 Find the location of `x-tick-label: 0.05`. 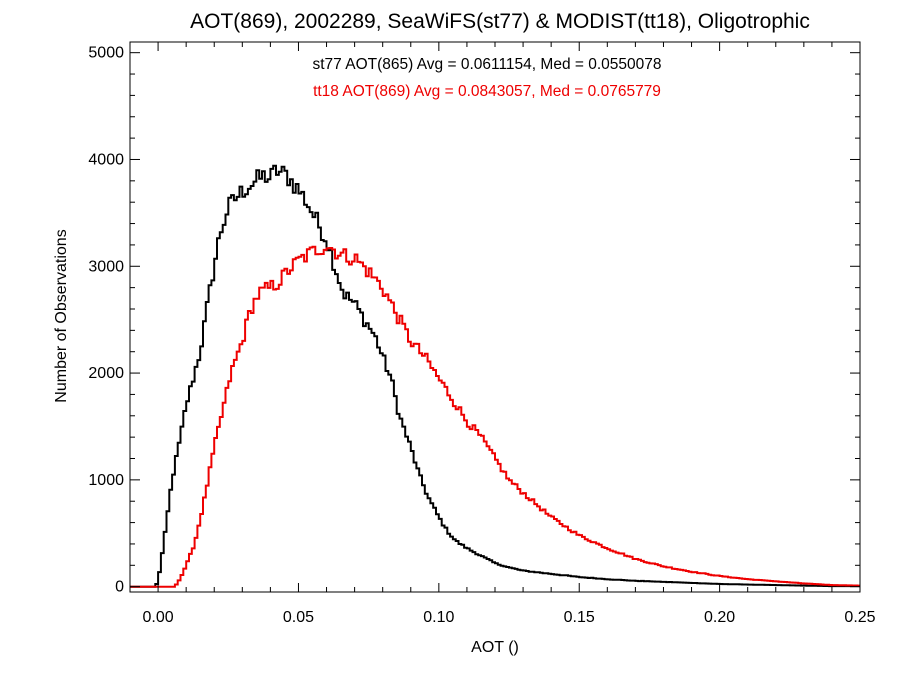

x-tick-label: 0.05 is located at coordinates (298, 617).